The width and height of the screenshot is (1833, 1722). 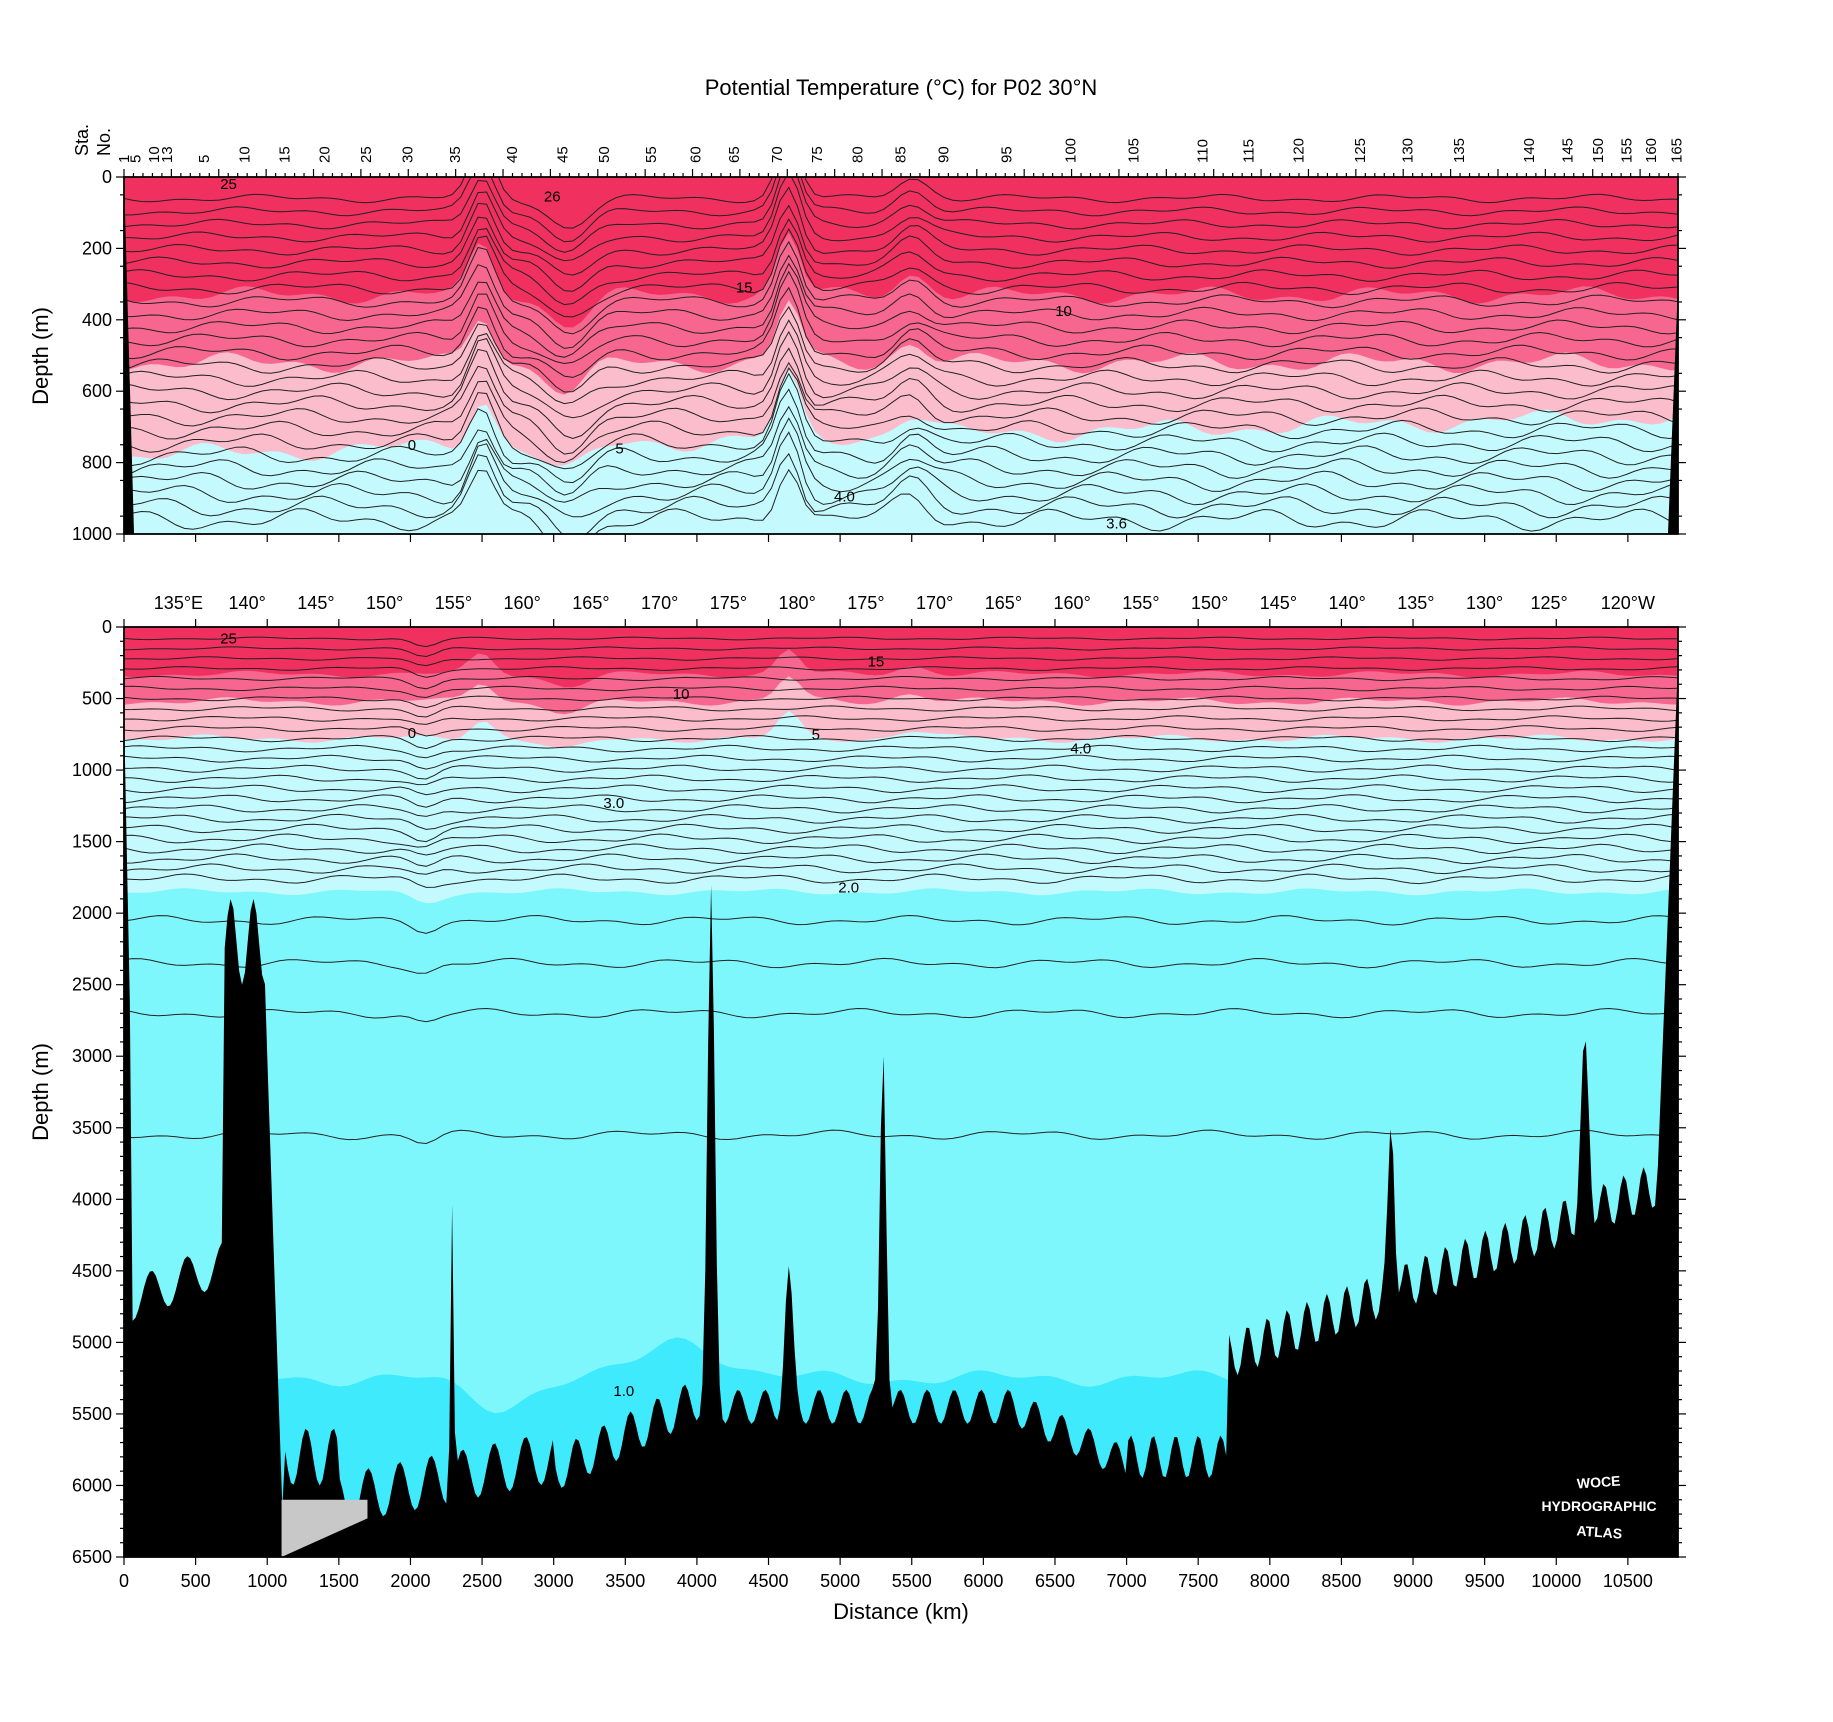 What do you see at coordinates (1628, 603) in the screenshot?
I see `longitude-label: 120°W` at bounding box center [1628, 603].